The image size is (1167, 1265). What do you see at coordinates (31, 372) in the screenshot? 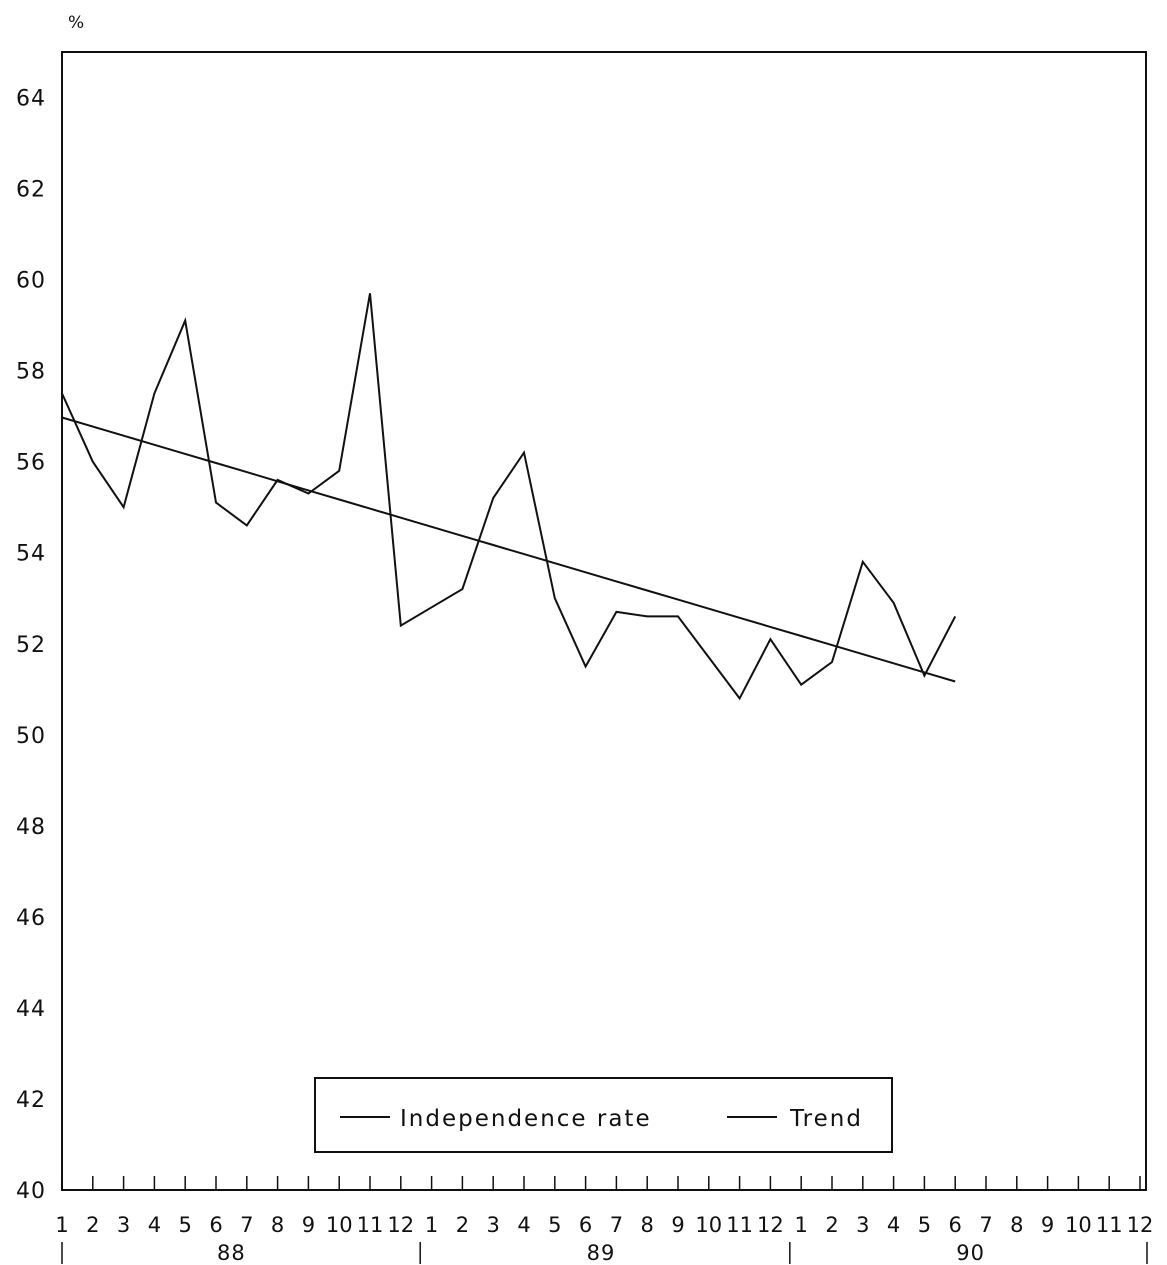
I see `y-tick-label: 58` at bounding box center [31, 372].